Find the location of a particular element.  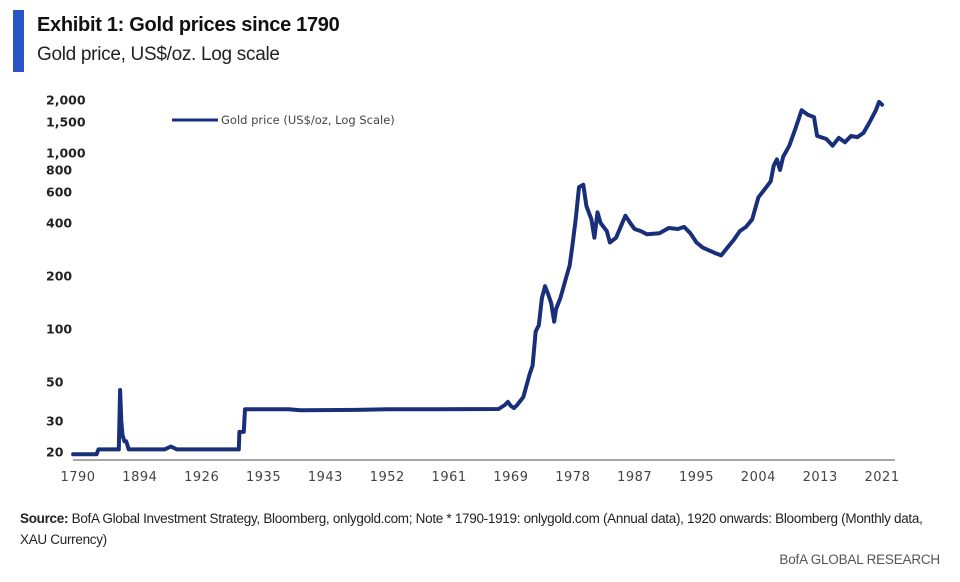

brand-label: BofA GLOBAL RESEARCH is located at coordinates (859, 559).